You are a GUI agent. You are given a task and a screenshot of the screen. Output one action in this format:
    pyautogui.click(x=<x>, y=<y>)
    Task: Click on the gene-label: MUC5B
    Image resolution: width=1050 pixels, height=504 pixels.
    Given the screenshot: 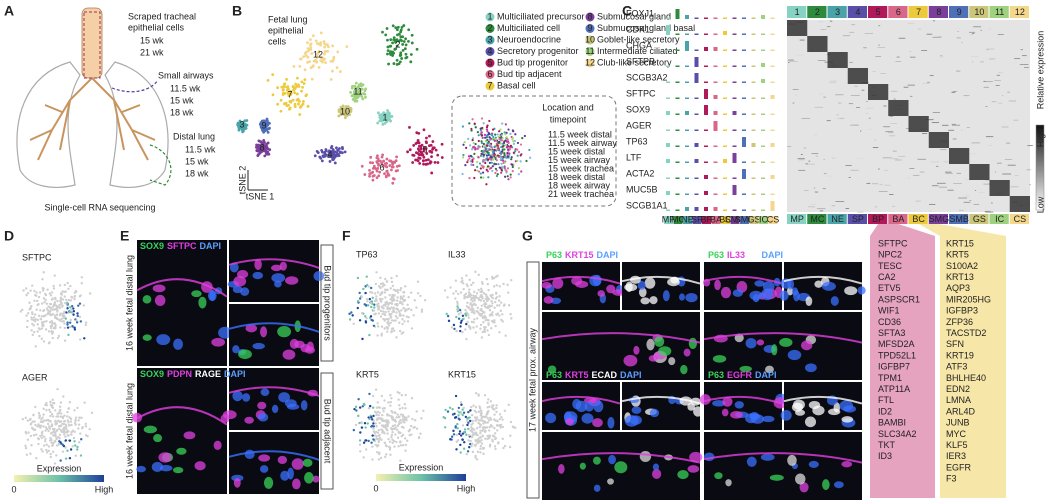 What is the action you would take?
    pyautogui.click(x=642, y=189)
    